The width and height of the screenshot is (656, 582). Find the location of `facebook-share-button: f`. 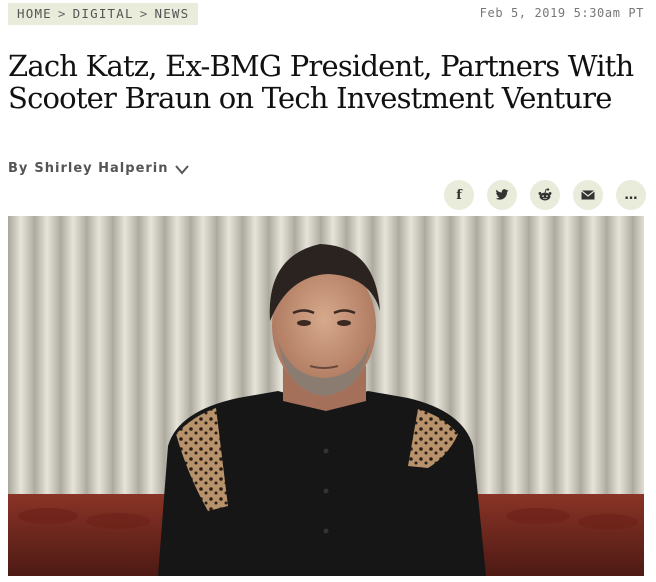

facebook-share-button: f is located at coordinates (459, 195).